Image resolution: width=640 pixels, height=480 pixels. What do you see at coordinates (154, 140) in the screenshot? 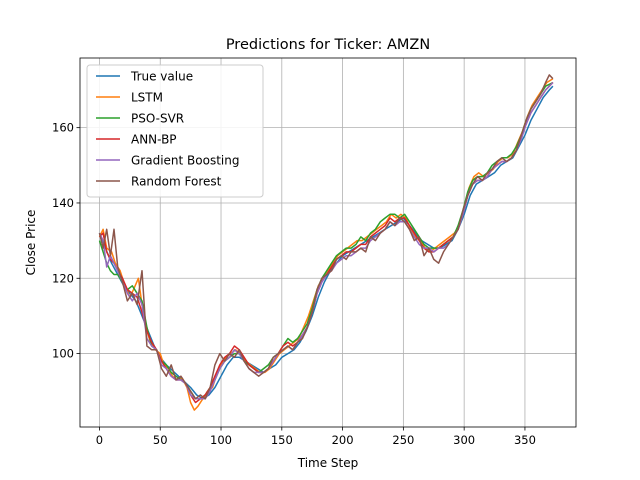
I see `legend-label-ann-bp: ANN-BP` at bounding box center [154, 140].